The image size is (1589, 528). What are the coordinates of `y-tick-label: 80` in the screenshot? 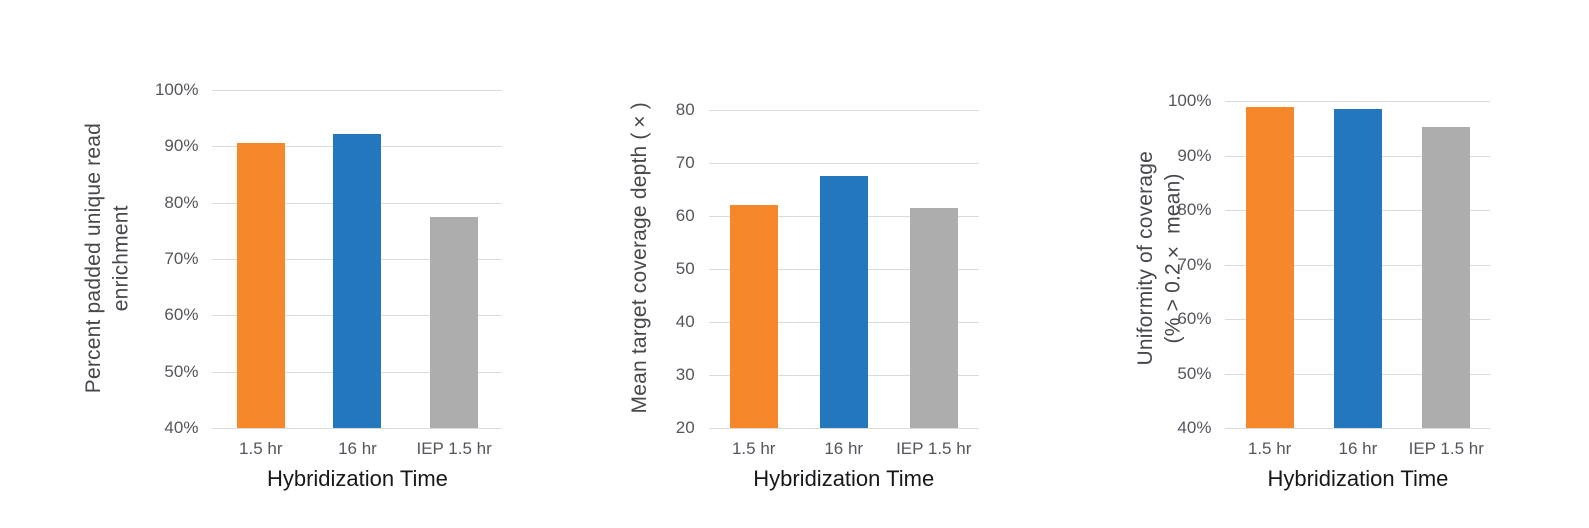 It's located at (685, 109).